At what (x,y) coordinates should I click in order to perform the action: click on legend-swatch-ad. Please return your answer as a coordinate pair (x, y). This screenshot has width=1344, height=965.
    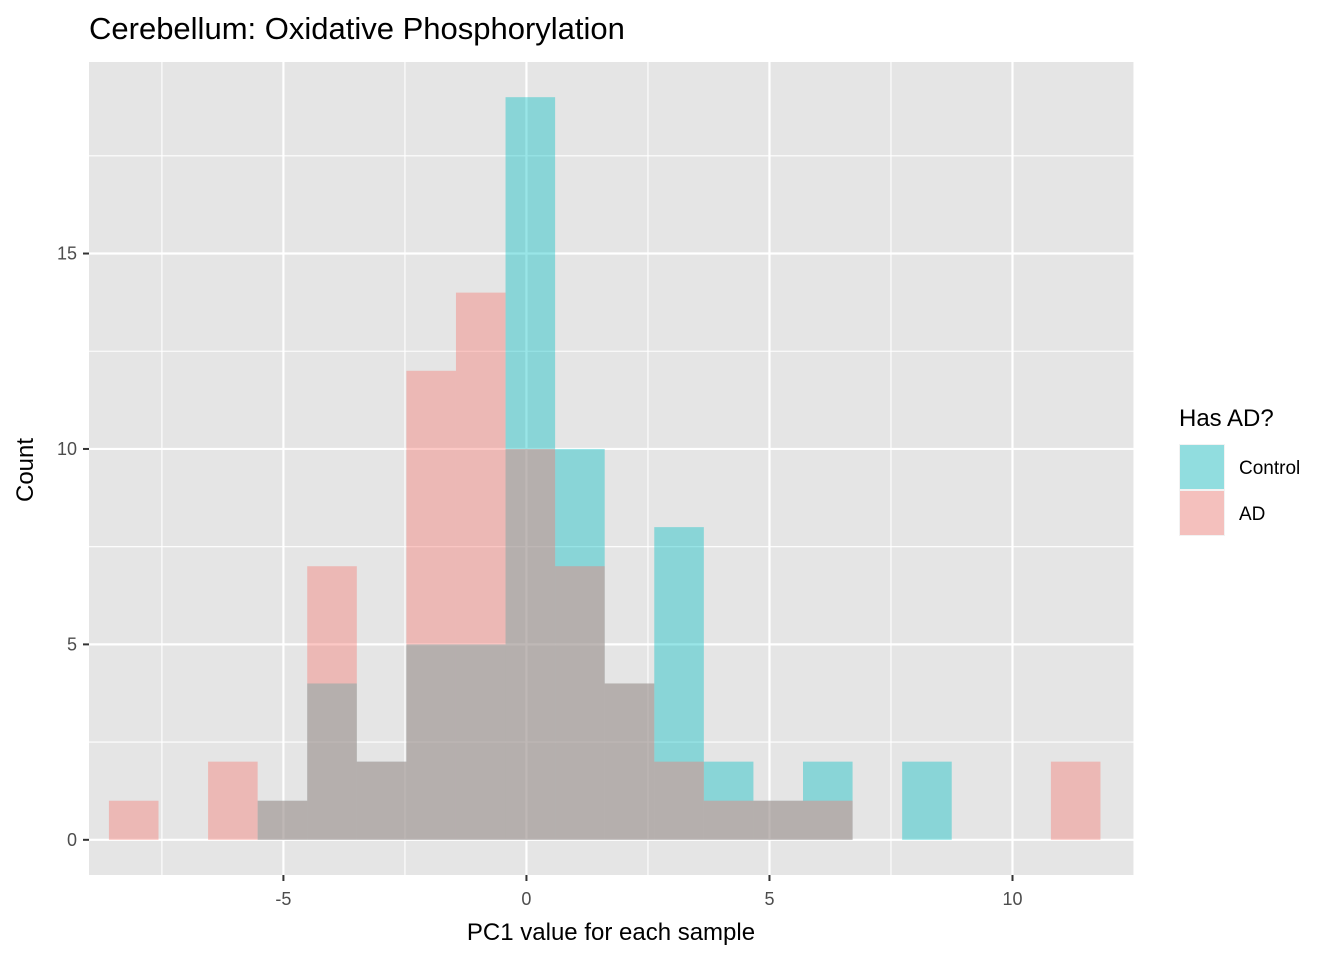
    Looking at the image, I should click on (1202, 513).